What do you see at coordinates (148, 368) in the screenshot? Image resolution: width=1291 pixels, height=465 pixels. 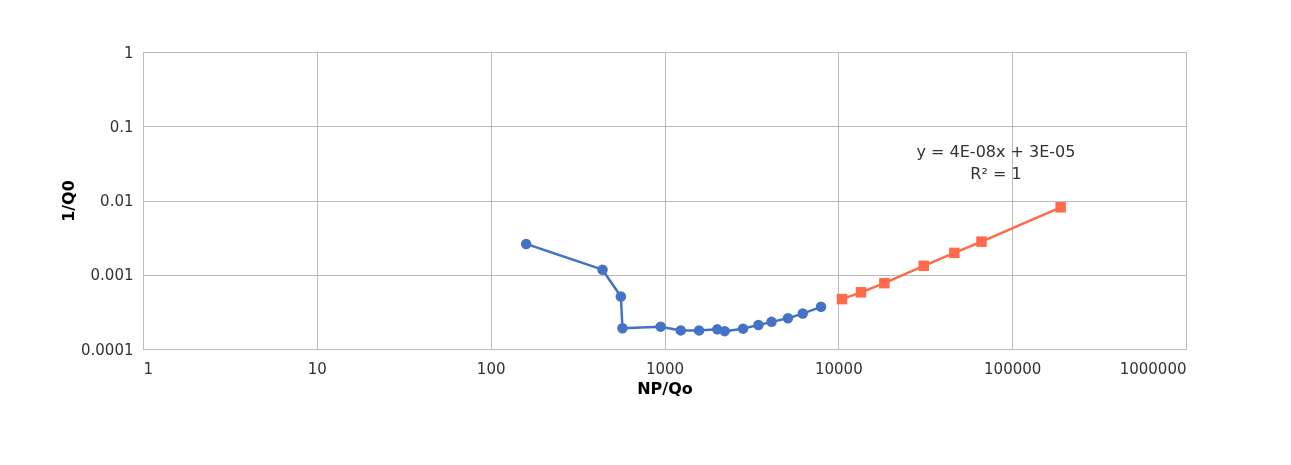 I see `x-tick-label: 1` at bounding box center [148, 368].